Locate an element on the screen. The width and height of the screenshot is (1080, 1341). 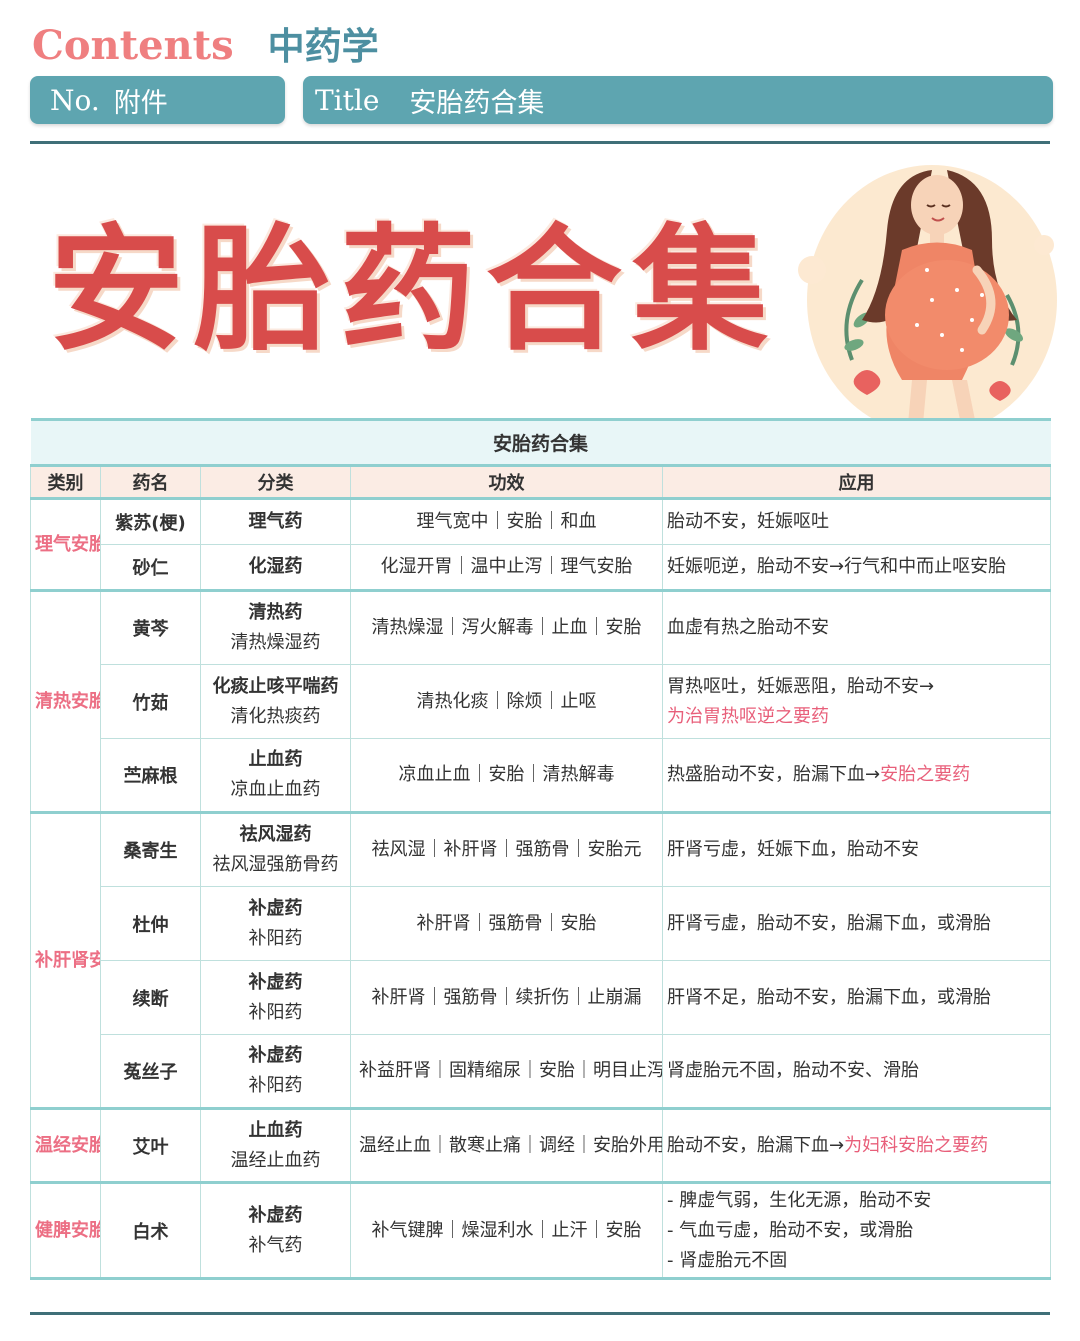
category-cell: 健脾安胎 is located at coordinates (65, 1230).